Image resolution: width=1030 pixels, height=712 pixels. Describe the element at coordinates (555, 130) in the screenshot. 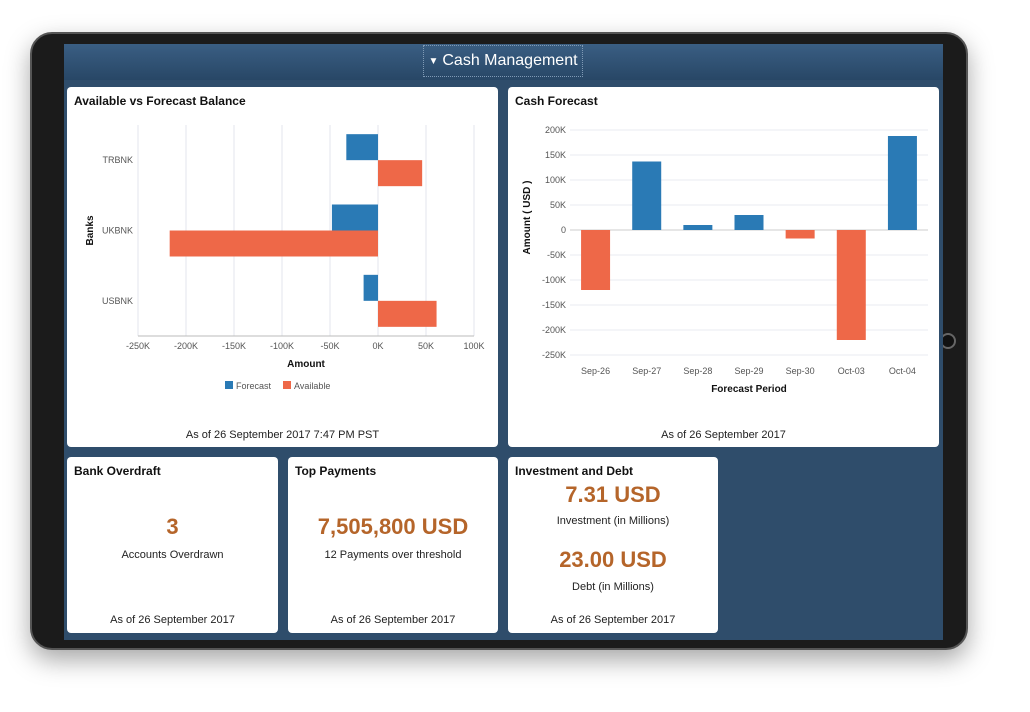

I see `y-tick-label: 200K` at that location.